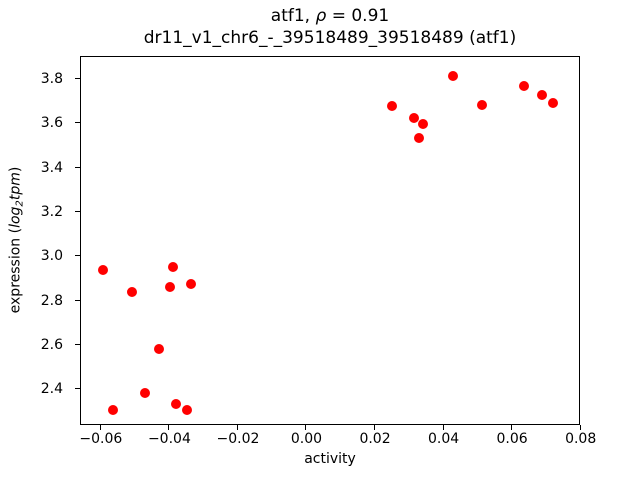 The width and height of the screenshot is (640, 480). Describe the element at coordinates (15, 217) in the screenshot. I see `y-axis-label-log: log` at that location.